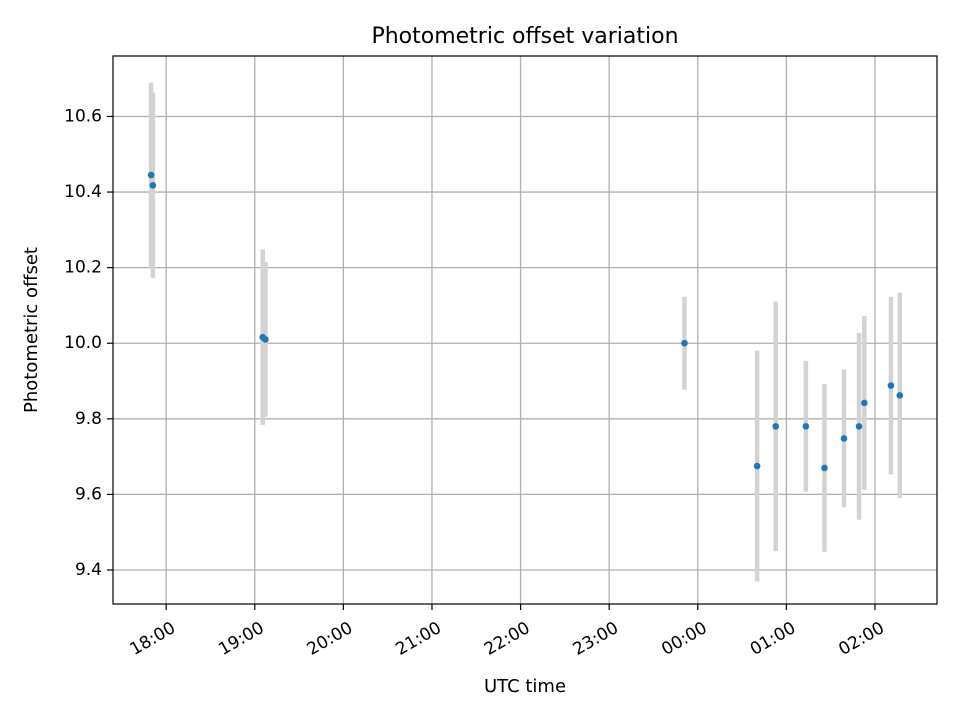 The width and height of the screenshot is (960, 720). What do you see at coordinates (83, 192) in the screenshot?
I see `y-tick-label: 10.4` at bounding box center [83, 192].